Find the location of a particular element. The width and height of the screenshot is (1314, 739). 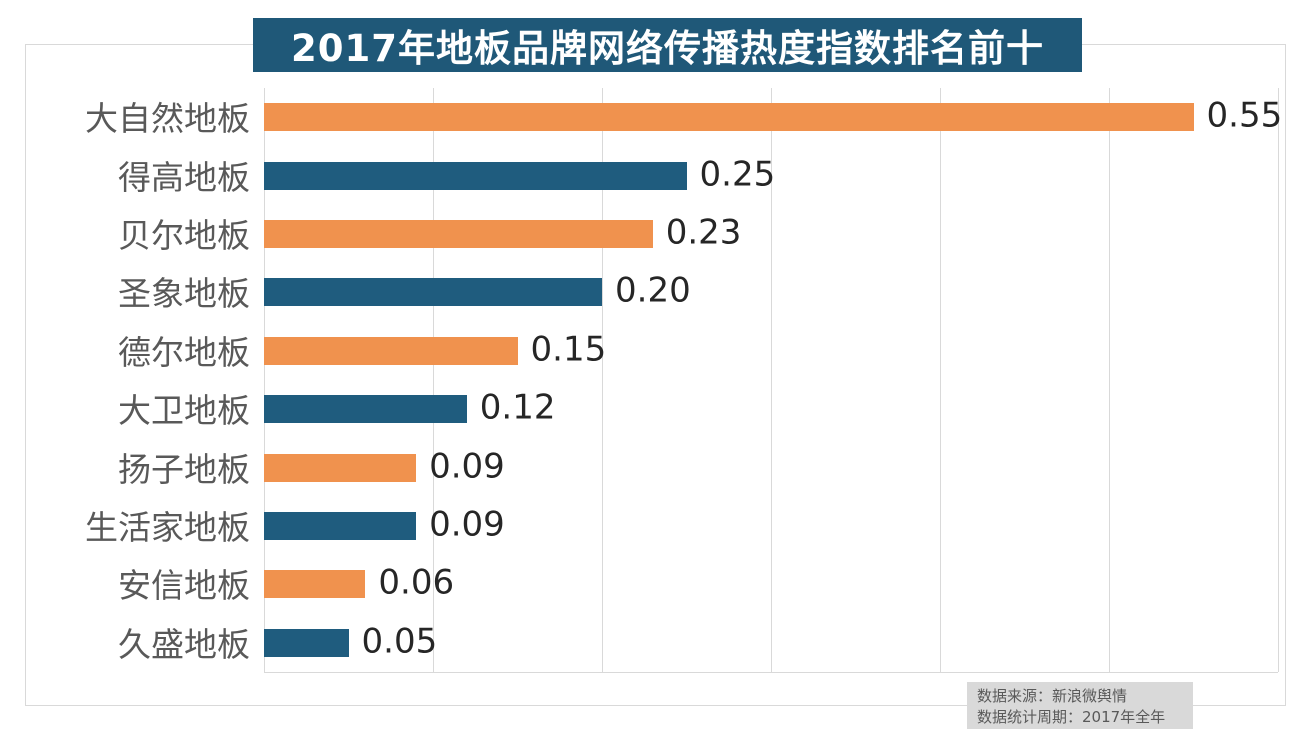

value-label: 0.12 is located at coordinates (517, 407).